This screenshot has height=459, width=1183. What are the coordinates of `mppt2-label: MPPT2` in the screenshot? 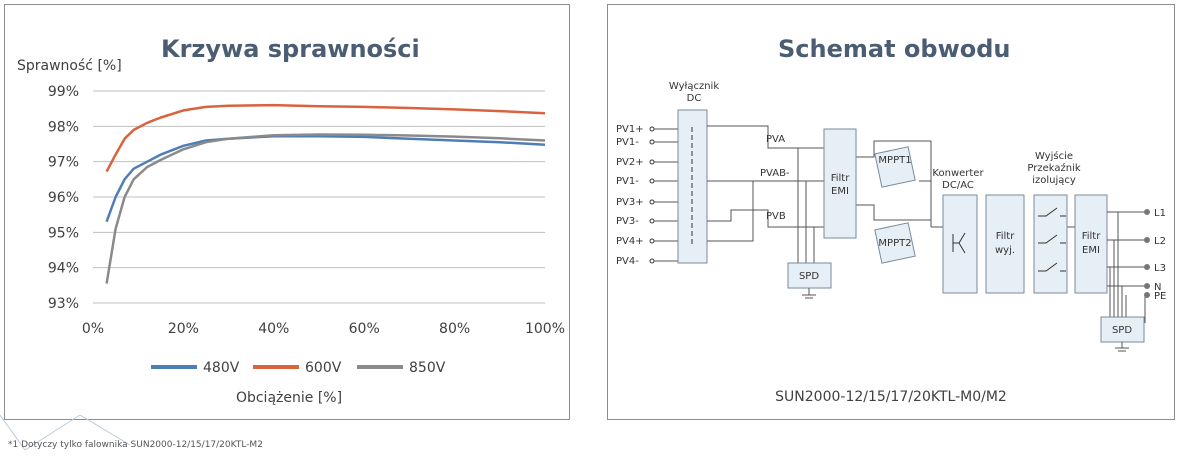 It's located at (894, 243).